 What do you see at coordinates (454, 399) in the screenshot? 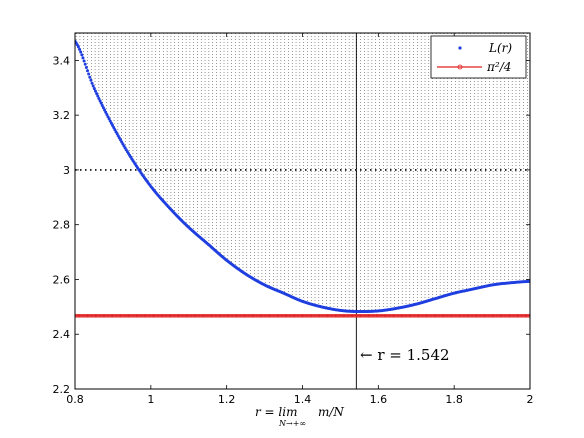
I see `x-tick-label: 1.8` at bounding box center [454, 399].